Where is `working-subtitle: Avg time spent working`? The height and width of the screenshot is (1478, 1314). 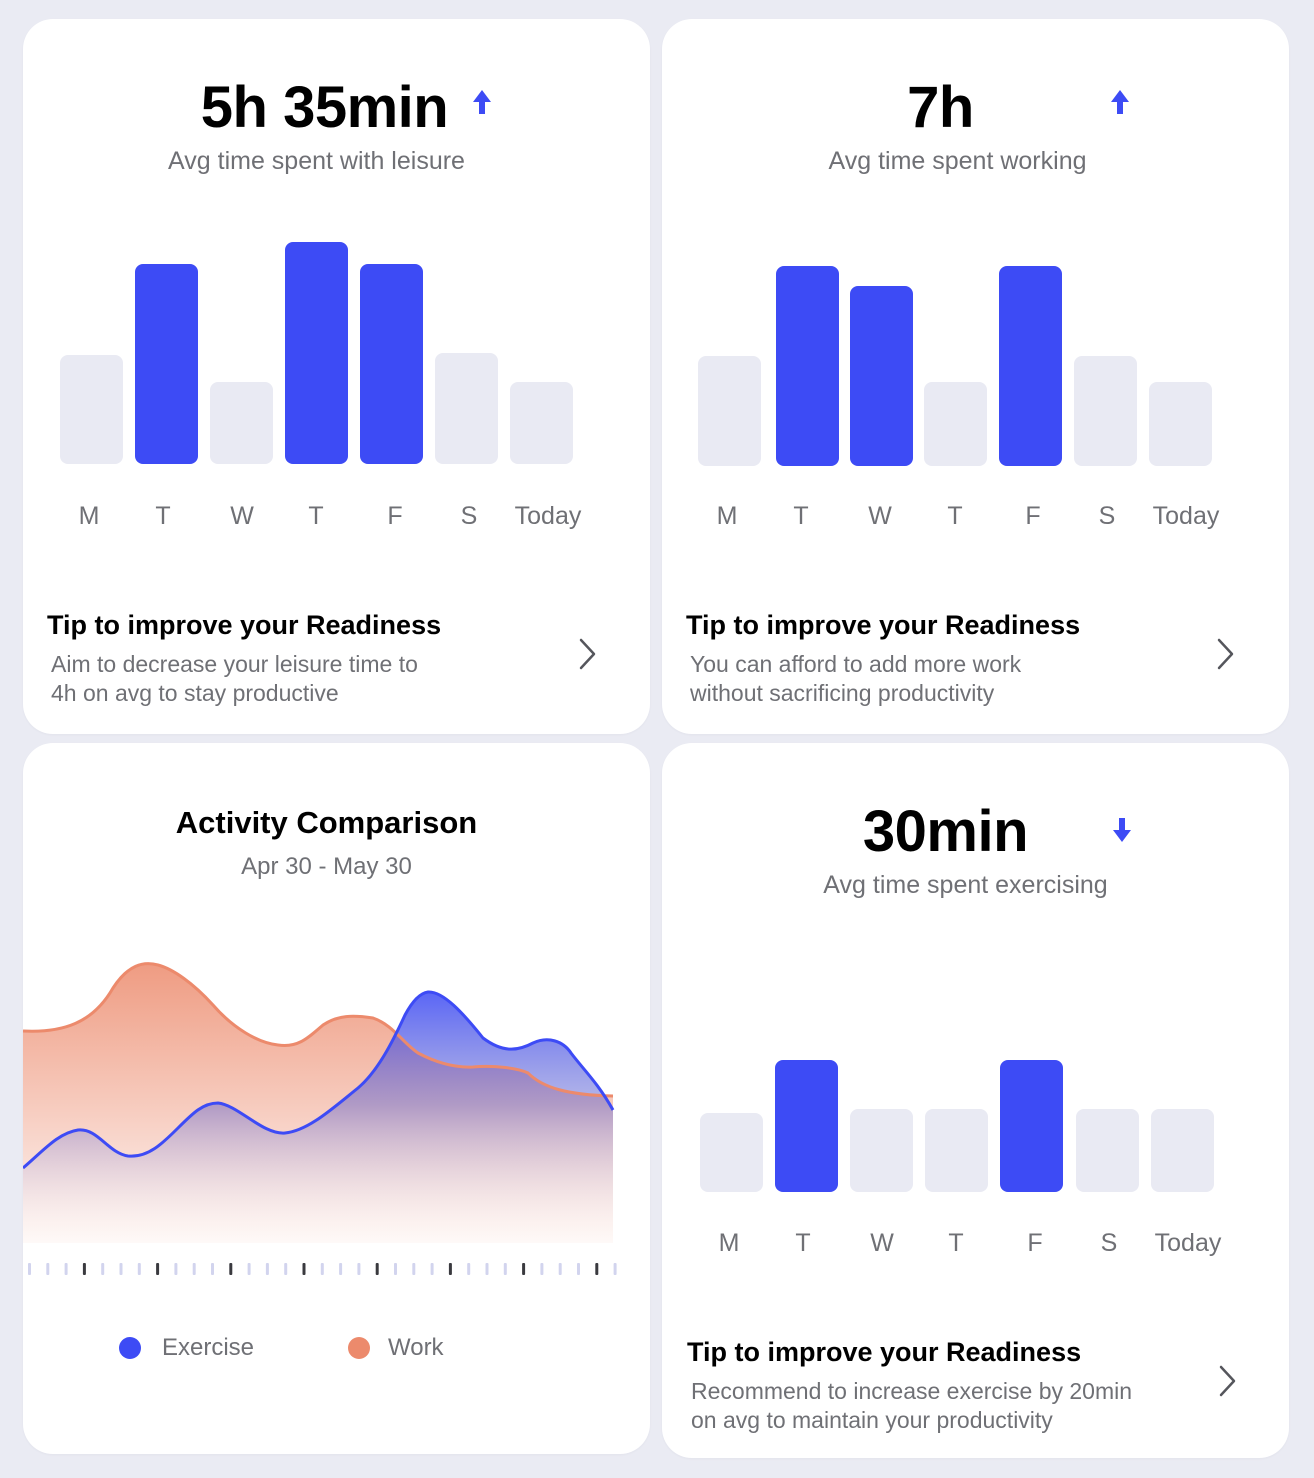 working-subtitle: Avg time spent working is located at coordinates (957, 161).